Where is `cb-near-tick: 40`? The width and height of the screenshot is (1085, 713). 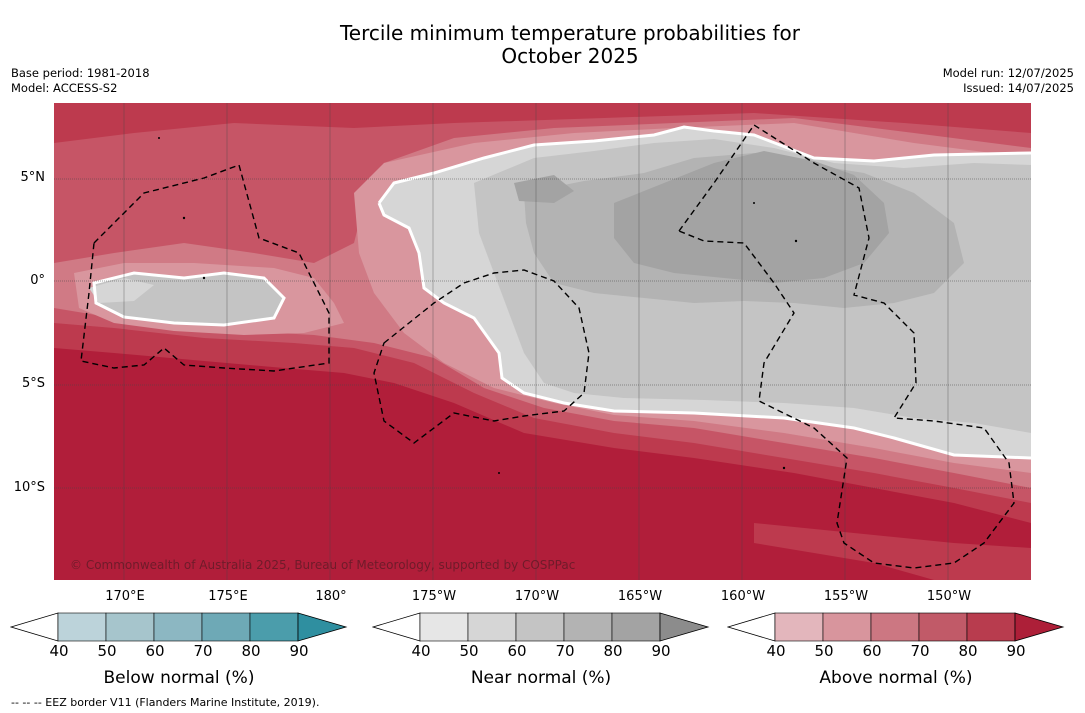 cb-near-tick: 40 is located at coordinates (421, 651).